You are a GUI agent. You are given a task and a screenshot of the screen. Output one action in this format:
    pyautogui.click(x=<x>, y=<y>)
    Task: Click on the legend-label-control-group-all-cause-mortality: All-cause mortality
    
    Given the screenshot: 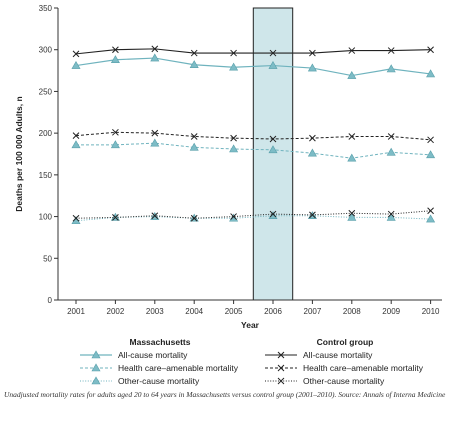 What is the action you would take?
    pyautogui.click(x=338, y=355)
    